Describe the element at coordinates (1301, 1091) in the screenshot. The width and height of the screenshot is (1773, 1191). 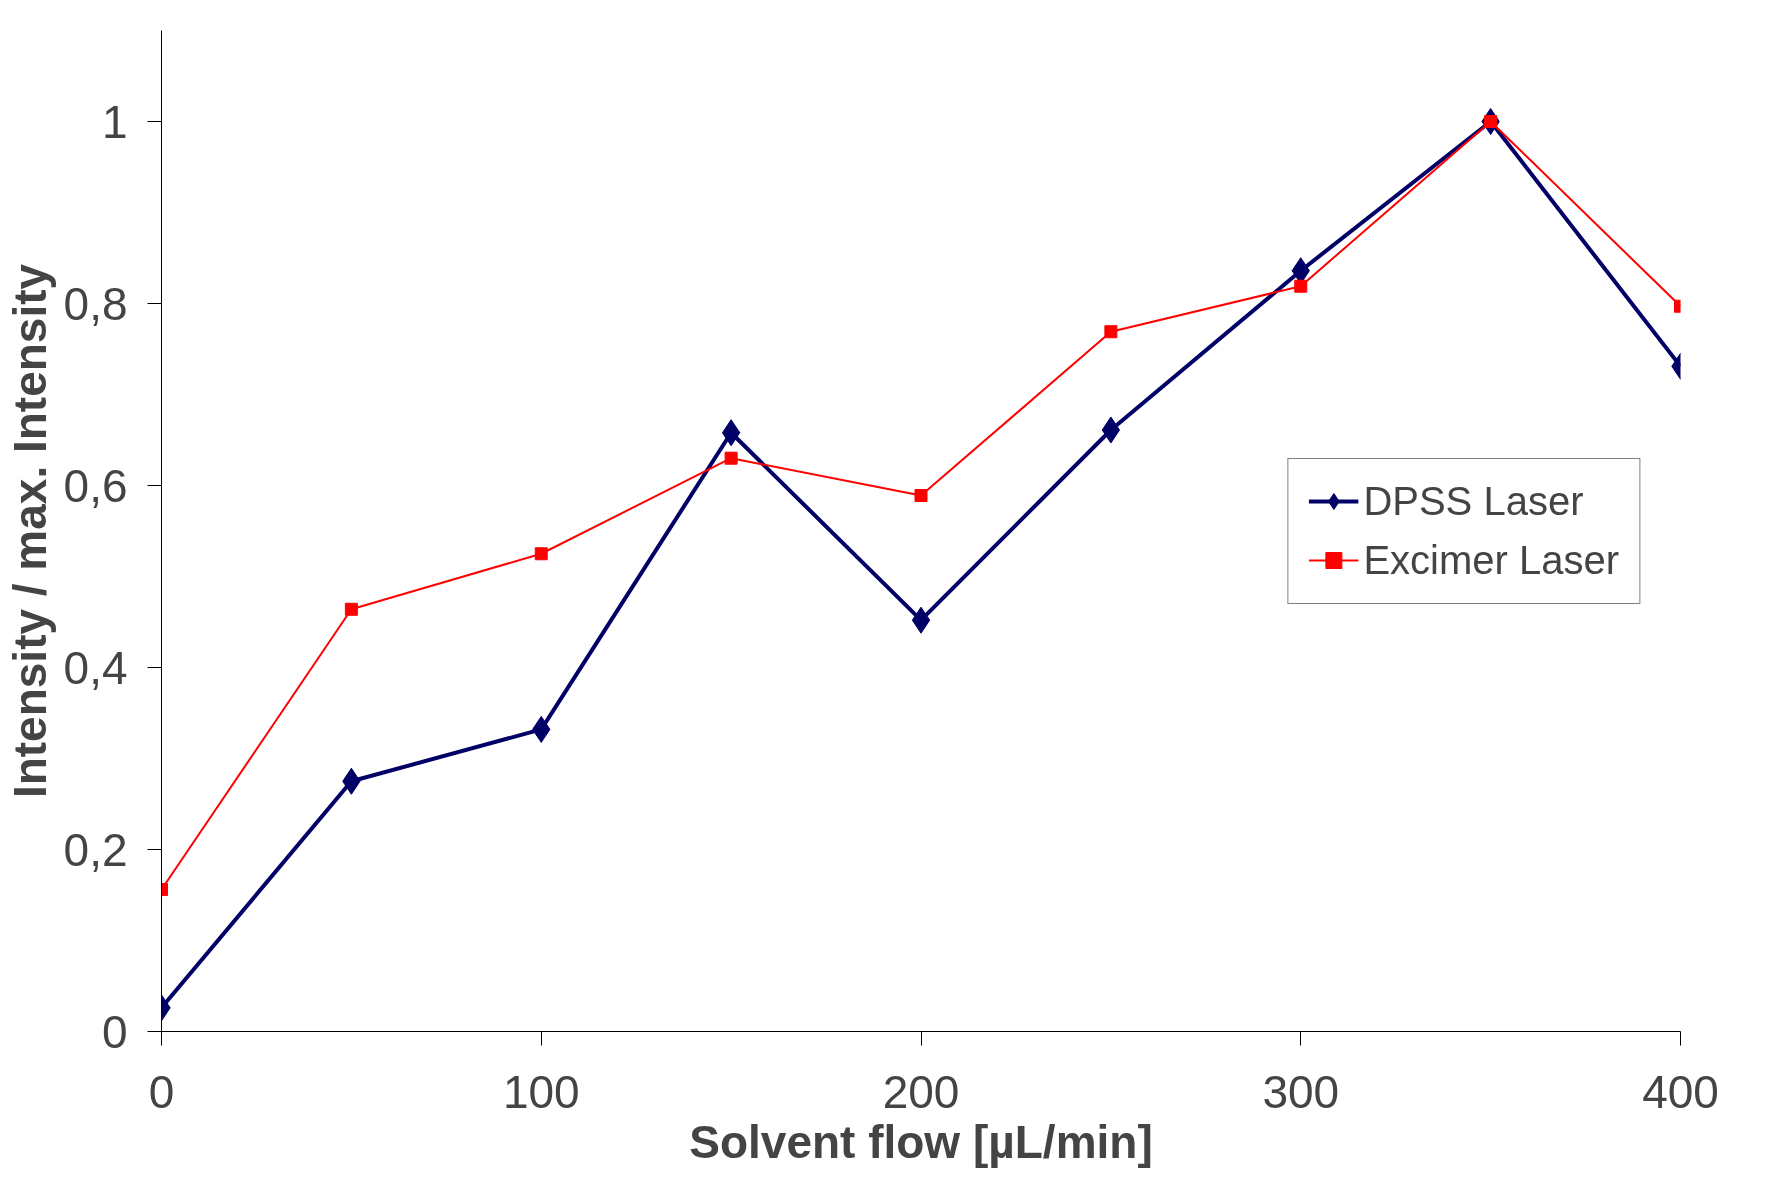
I see `x-tick-label: 300` at that location.